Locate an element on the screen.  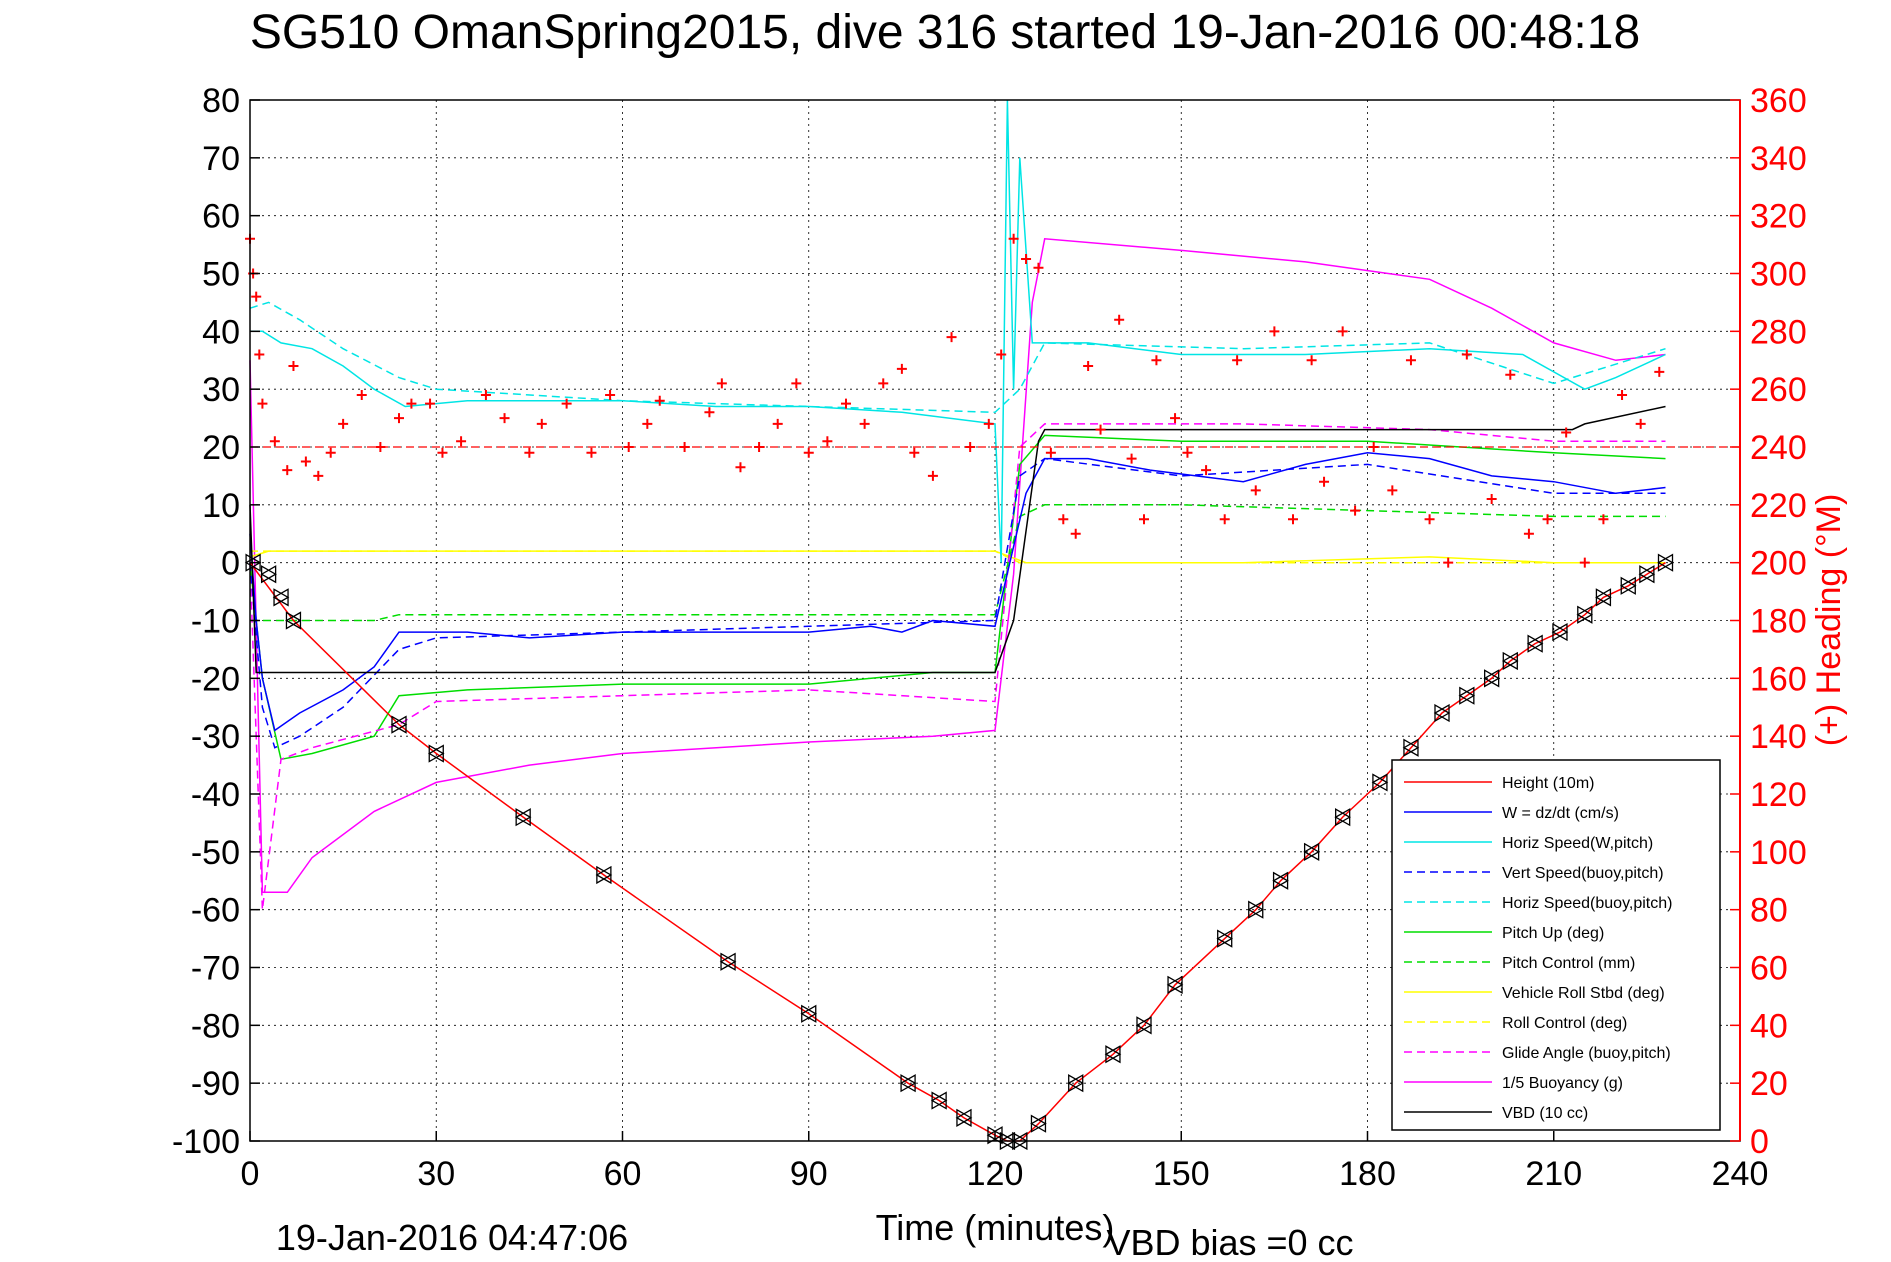
legend-label: Height (10m) is located at coordinates (1548, 783).